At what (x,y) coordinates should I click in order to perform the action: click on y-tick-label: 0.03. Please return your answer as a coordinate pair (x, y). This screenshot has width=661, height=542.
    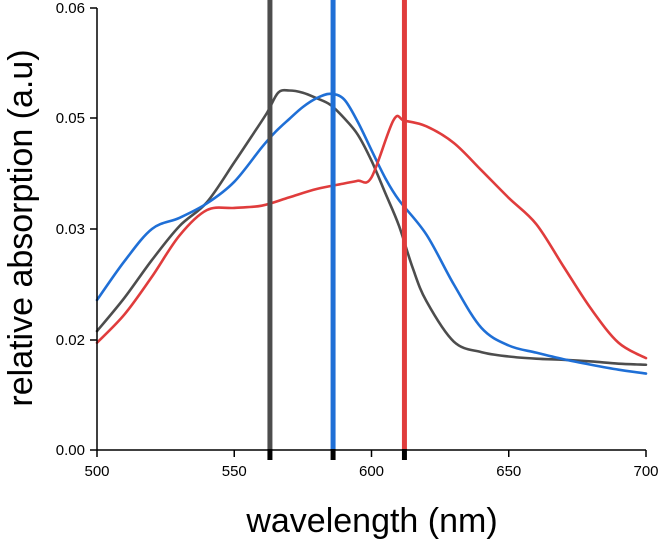
    Looking at the image, I should click on (70, 229).